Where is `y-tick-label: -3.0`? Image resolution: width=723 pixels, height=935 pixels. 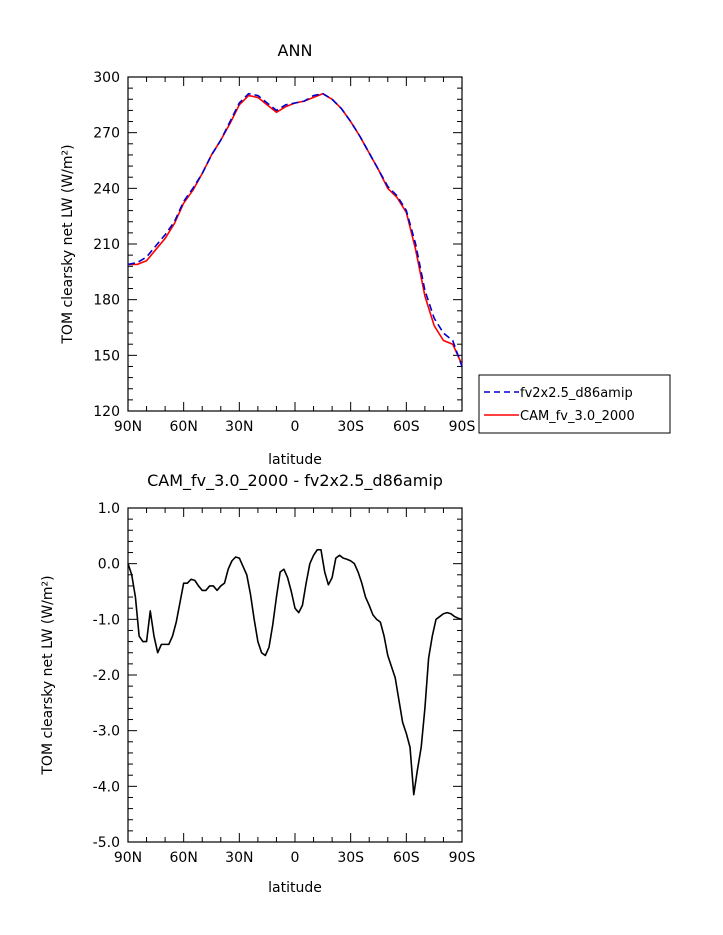 y-tick-label: -3.0 is located at coordinates (106, 732).